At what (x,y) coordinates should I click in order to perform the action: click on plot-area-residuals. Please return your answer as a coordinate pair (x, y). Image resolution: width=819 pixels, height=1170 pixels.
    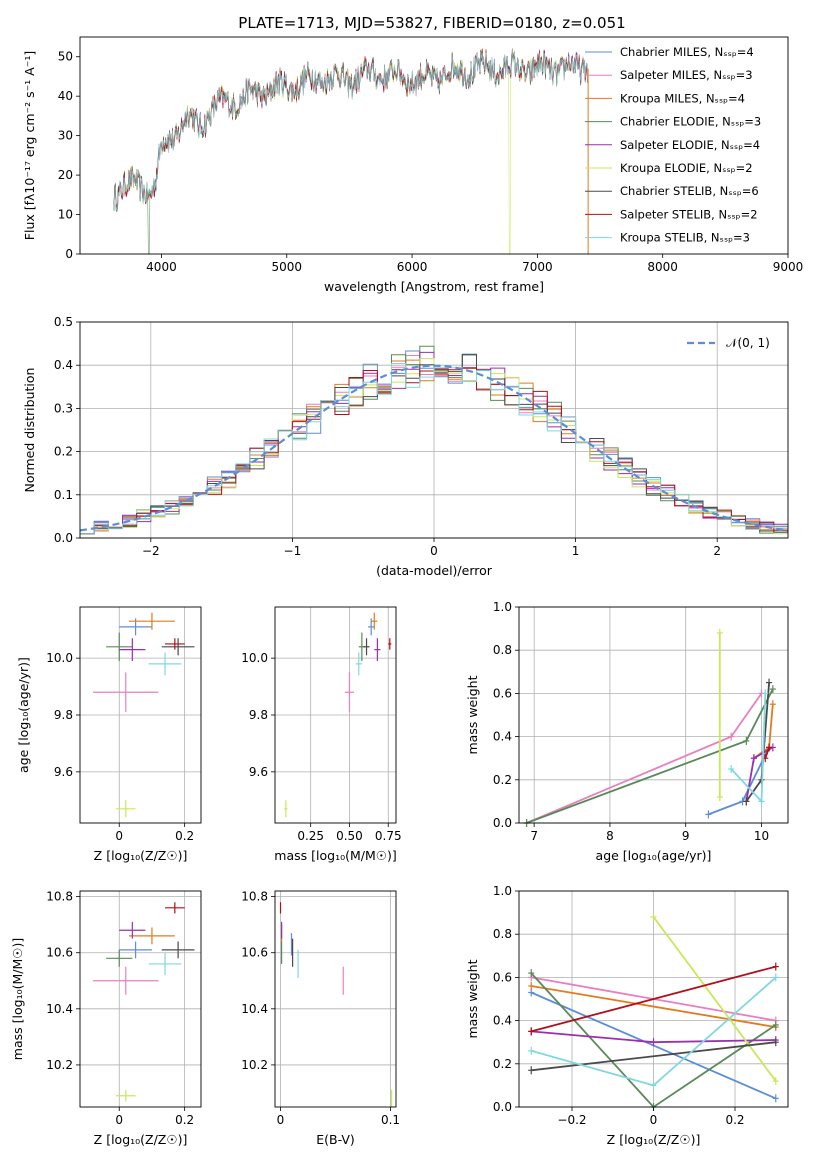
    Looking at the image, I should click on (434, 440).